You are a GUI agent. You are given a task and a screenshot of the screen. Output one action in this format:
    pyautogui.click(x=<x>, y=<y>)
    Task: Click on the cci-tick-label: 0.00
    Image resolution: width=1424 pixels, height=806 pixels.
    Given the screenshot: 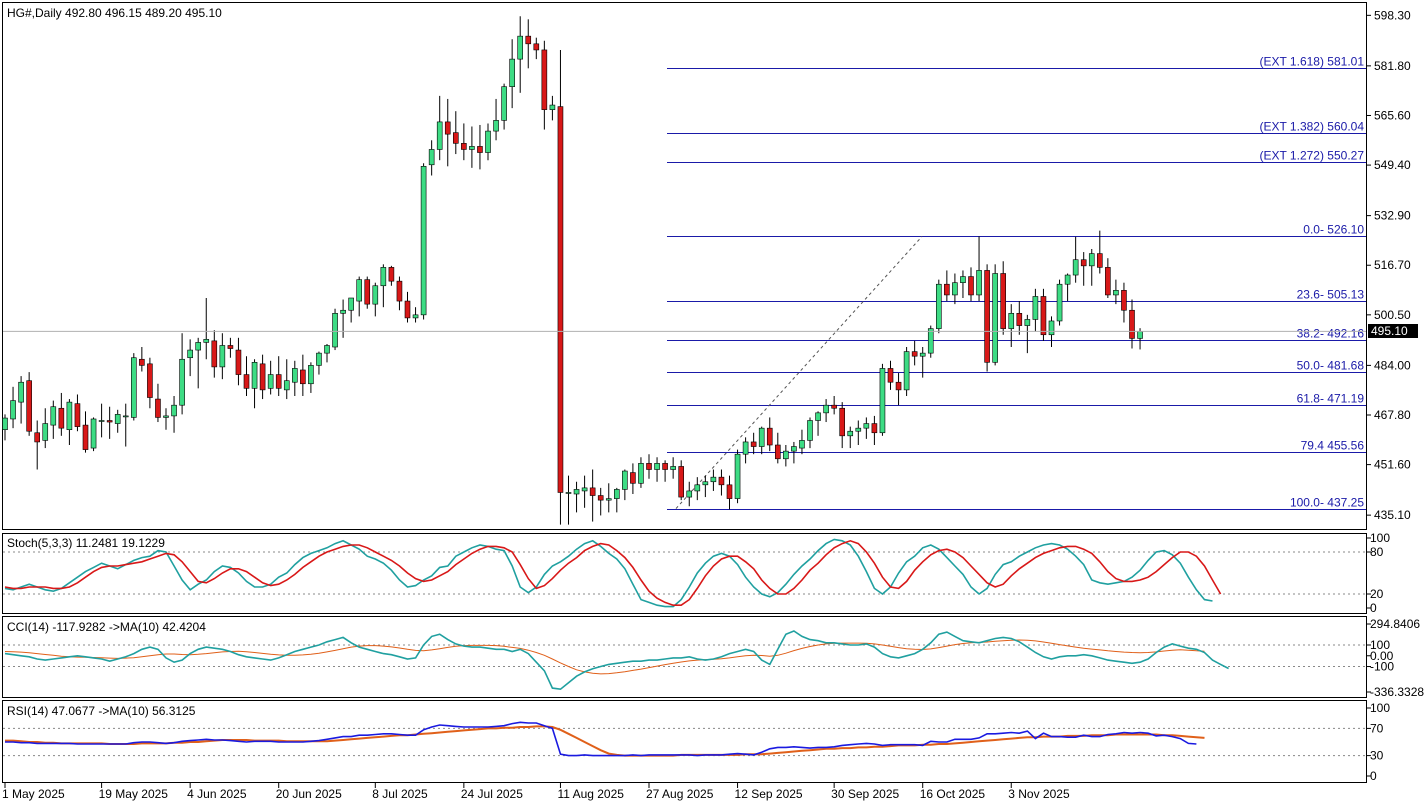 What is the action you would take?
    pyautogui.click(x=1382, y=656)
    